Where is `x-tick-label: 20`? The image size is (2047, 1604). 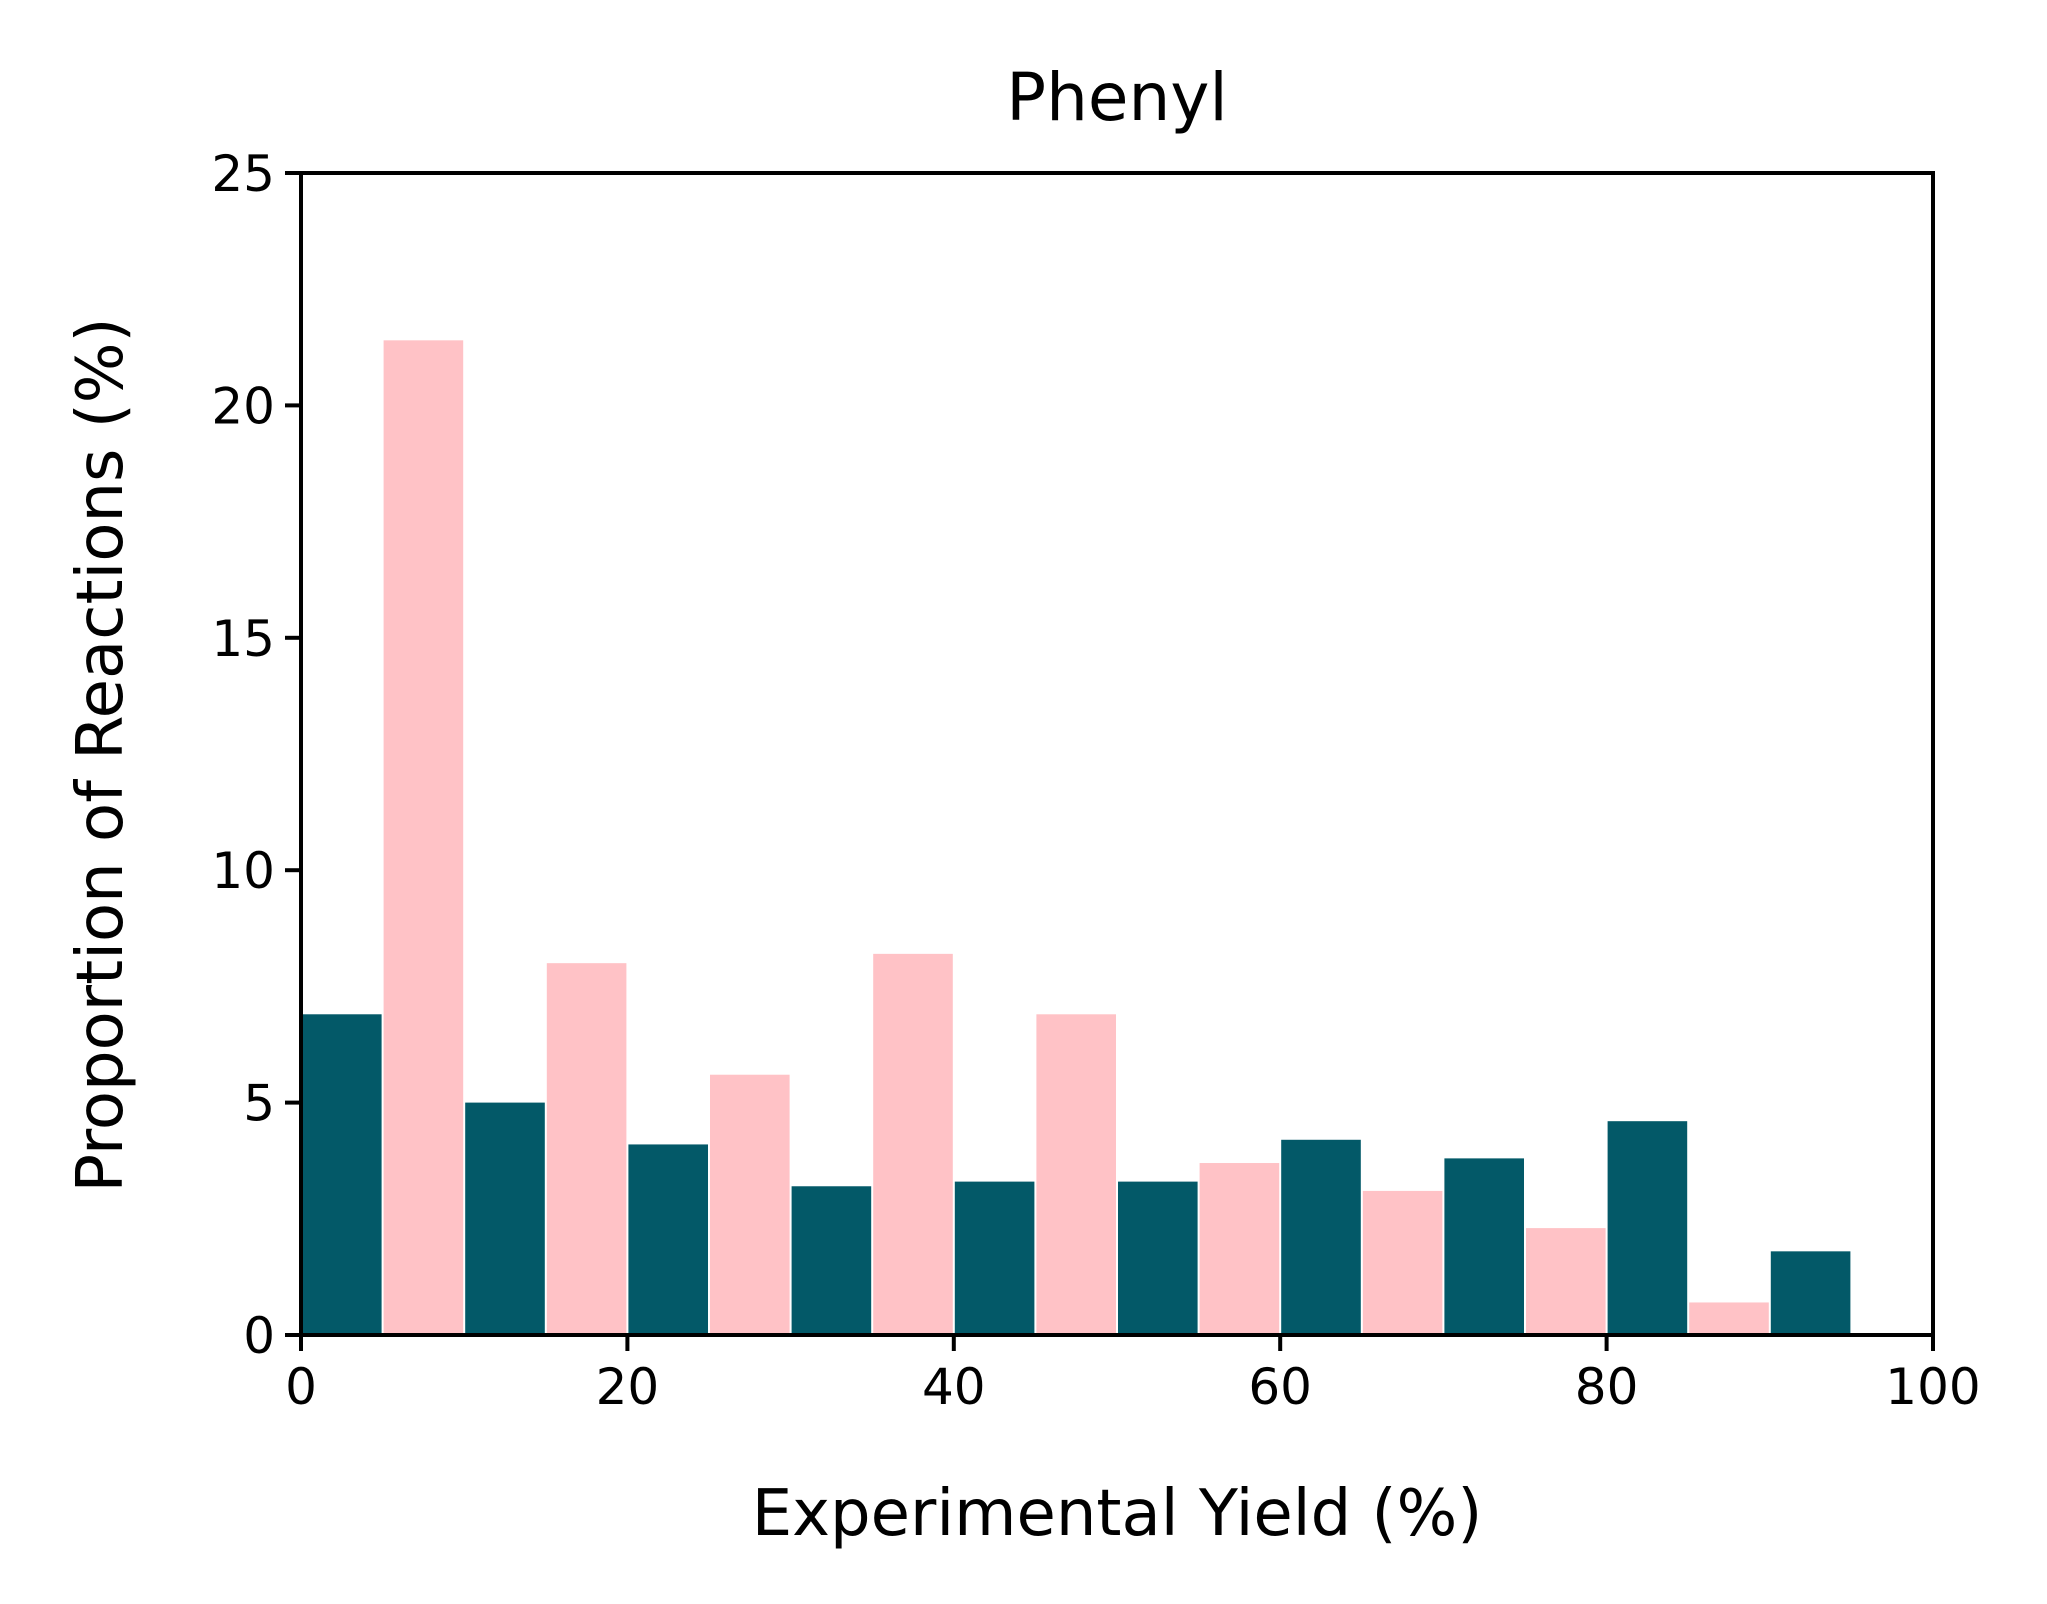
x-tick-label: 20 is located at coordinates (628, 1387).